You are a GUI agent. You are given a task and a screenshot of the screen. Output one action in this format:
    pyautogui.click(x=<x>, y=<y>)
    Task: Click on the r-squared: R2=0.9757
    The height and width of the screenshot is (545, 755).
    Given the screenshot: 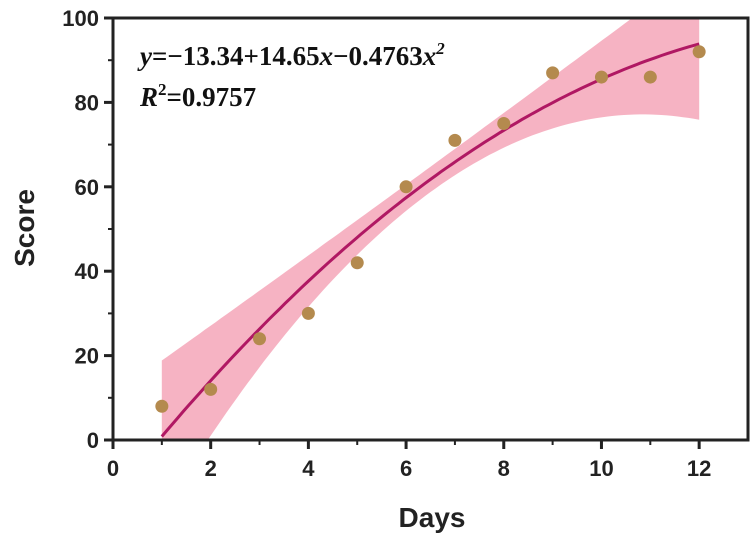 What is the action you would take?
    pyautogui.click(x=197, y=96)
    